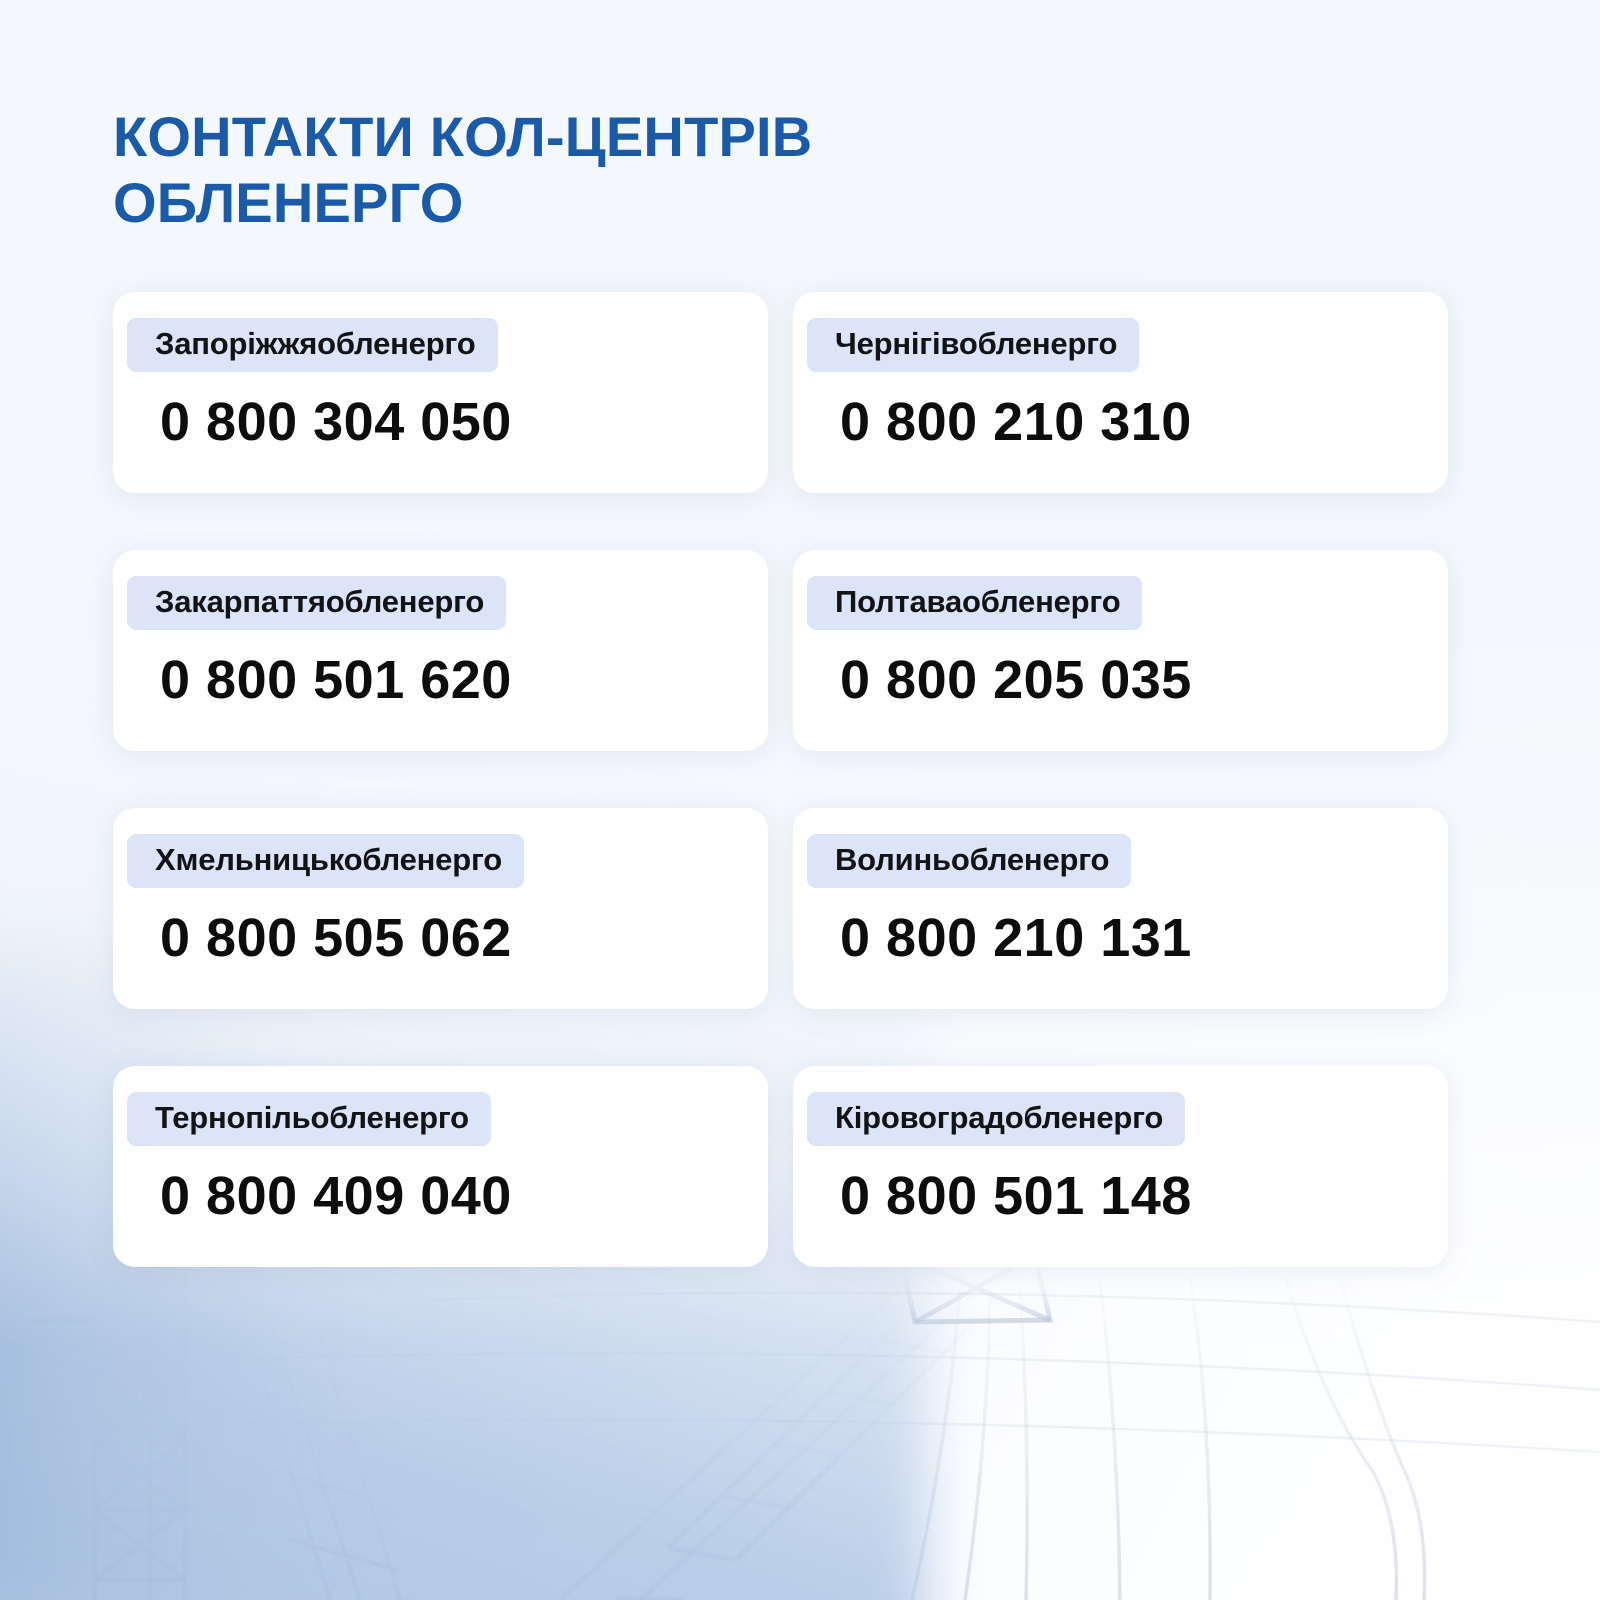  Describe the element at coordinates (336, 679) in the screenshot. I see `phone-number: 0 800 501 620` at that location.